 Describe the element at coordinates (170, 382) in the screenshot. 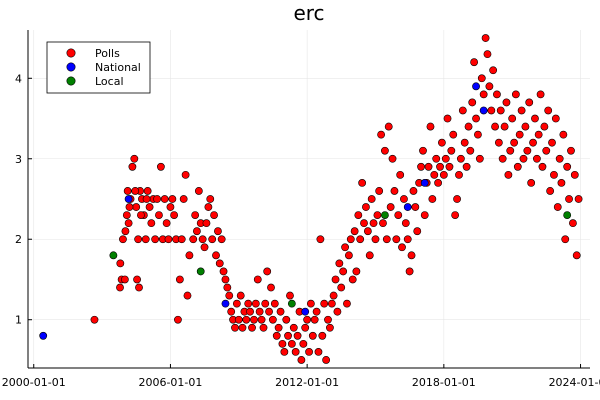

I see `x-tick-label: 2006-01-01` at that location.